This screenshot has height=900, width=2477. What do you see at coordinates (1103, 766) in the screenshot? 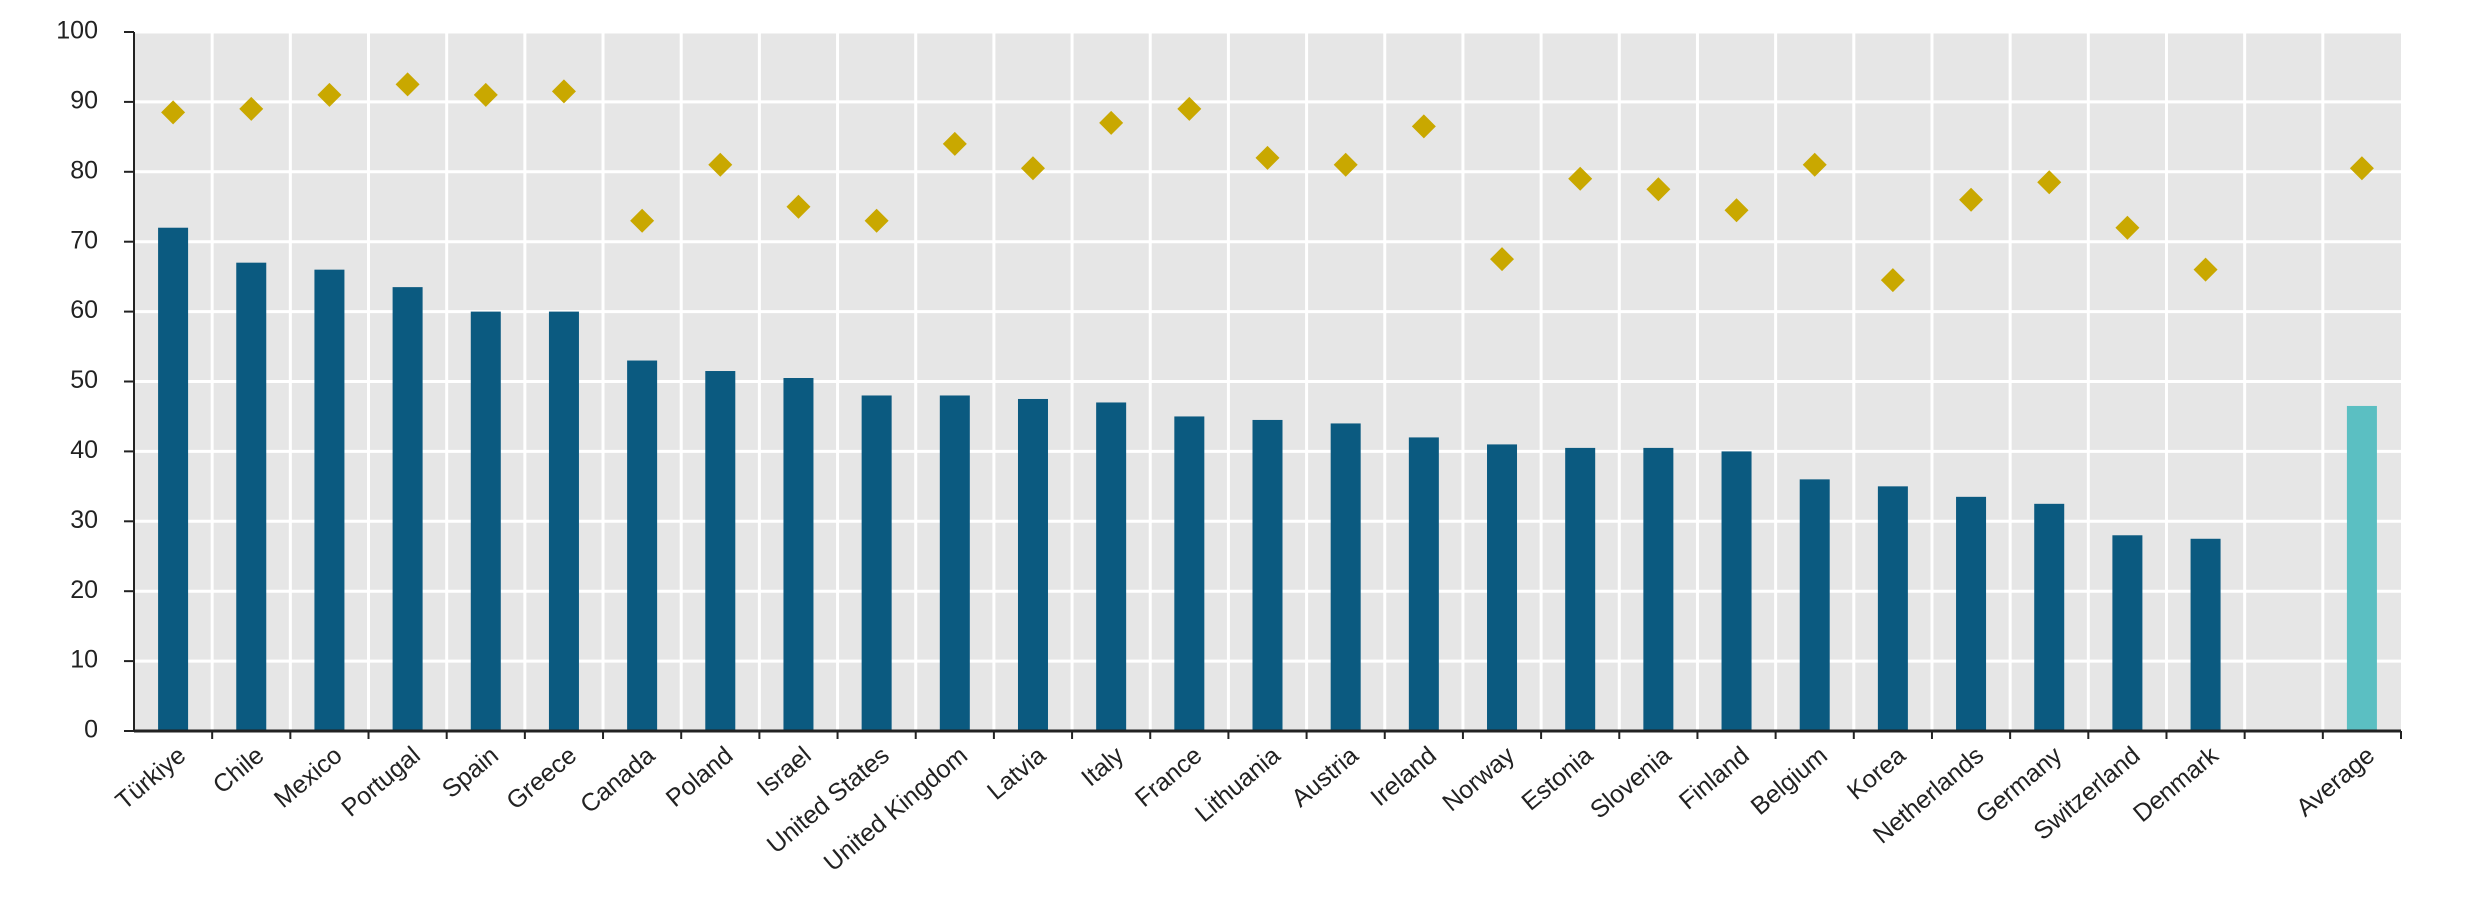
I see `x-tick-label: Italy` at bounding box center [1103, 766].